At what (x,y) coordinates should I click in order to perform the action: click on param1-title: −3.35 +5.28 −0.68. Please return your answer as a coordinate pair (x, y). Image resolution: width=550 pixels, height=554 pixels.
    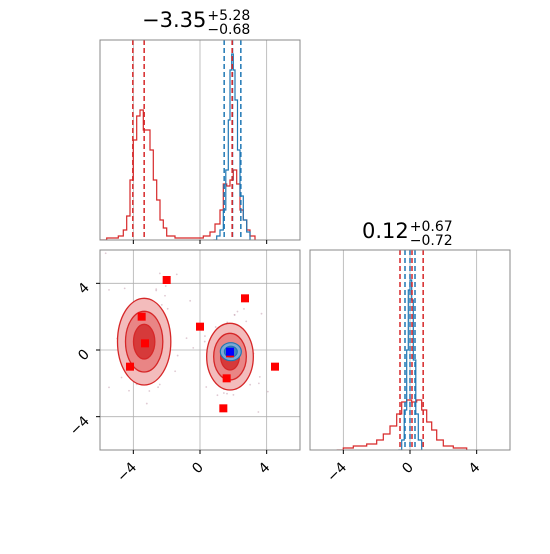
    Looking at the image, I should click on (196, 22).